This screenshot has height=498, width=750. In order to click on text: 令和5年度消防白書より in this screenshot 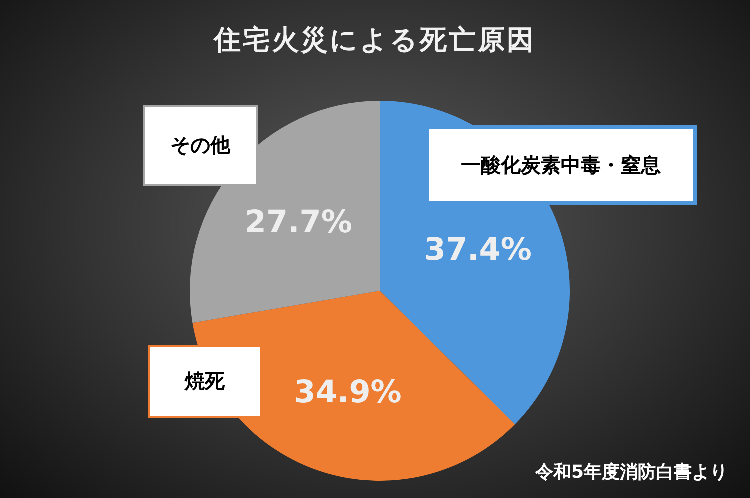, I will do `click(631, 472)`.